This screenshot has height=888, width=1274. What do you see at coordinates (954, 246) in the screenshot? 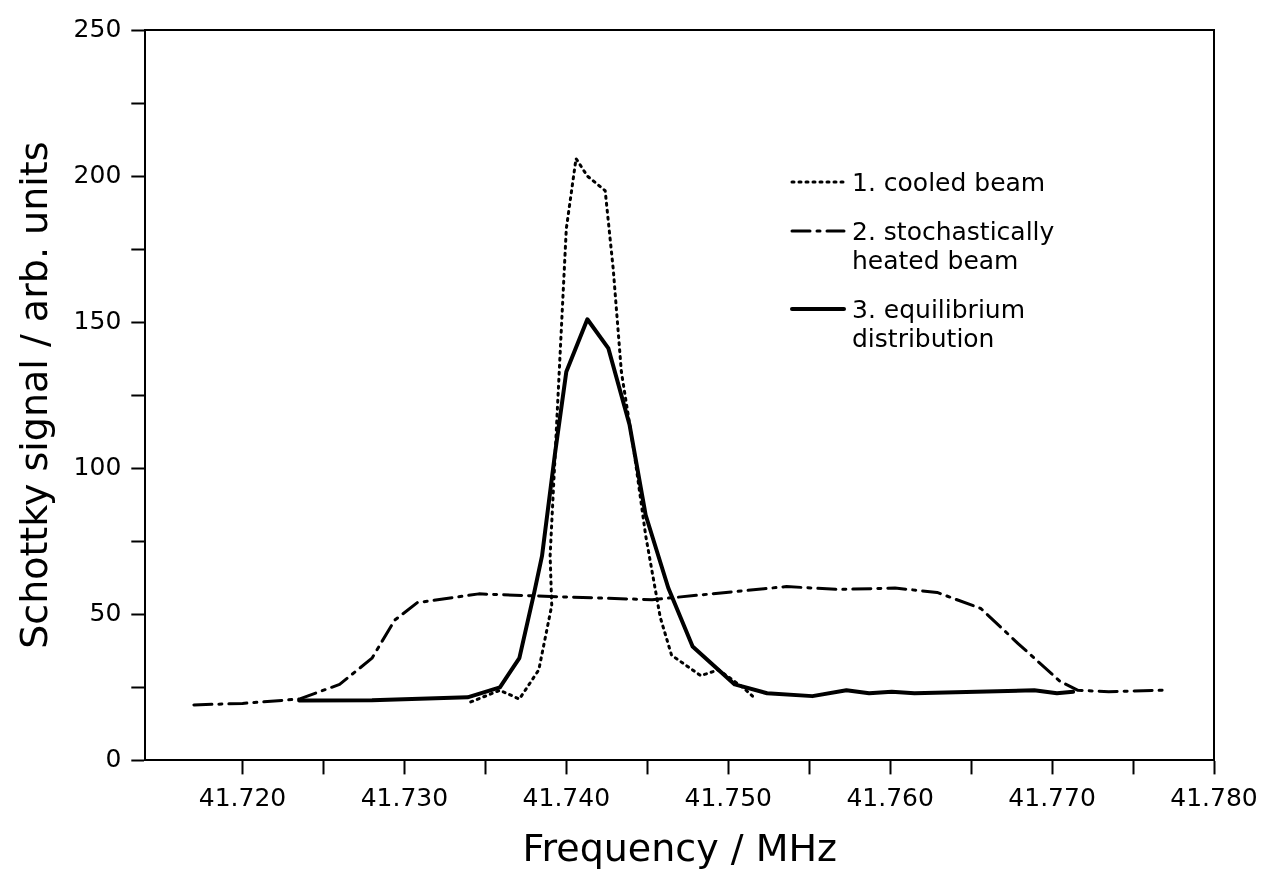
I see `legend-label: 2. stochastically heated beam` at bounding box center [954, 246].